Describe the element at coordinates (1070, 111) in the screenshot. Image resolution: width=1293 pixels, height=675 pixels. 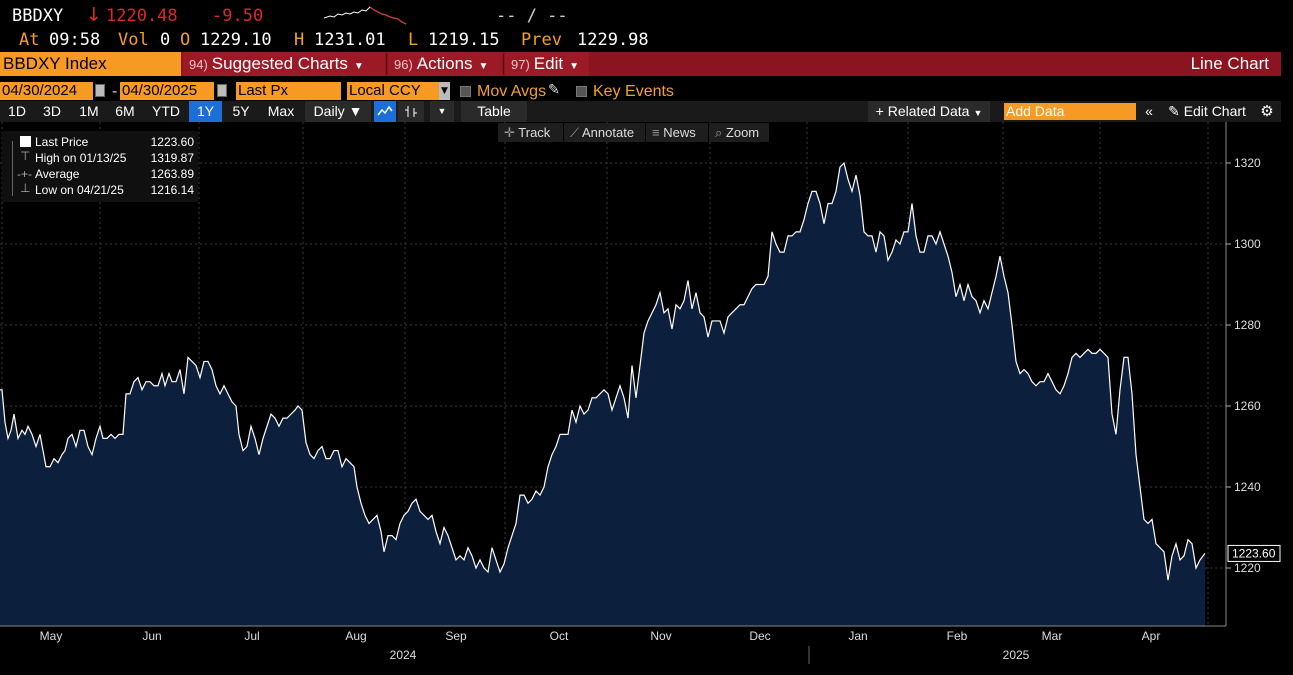
I see `add-data-input: Add Data` at that location.